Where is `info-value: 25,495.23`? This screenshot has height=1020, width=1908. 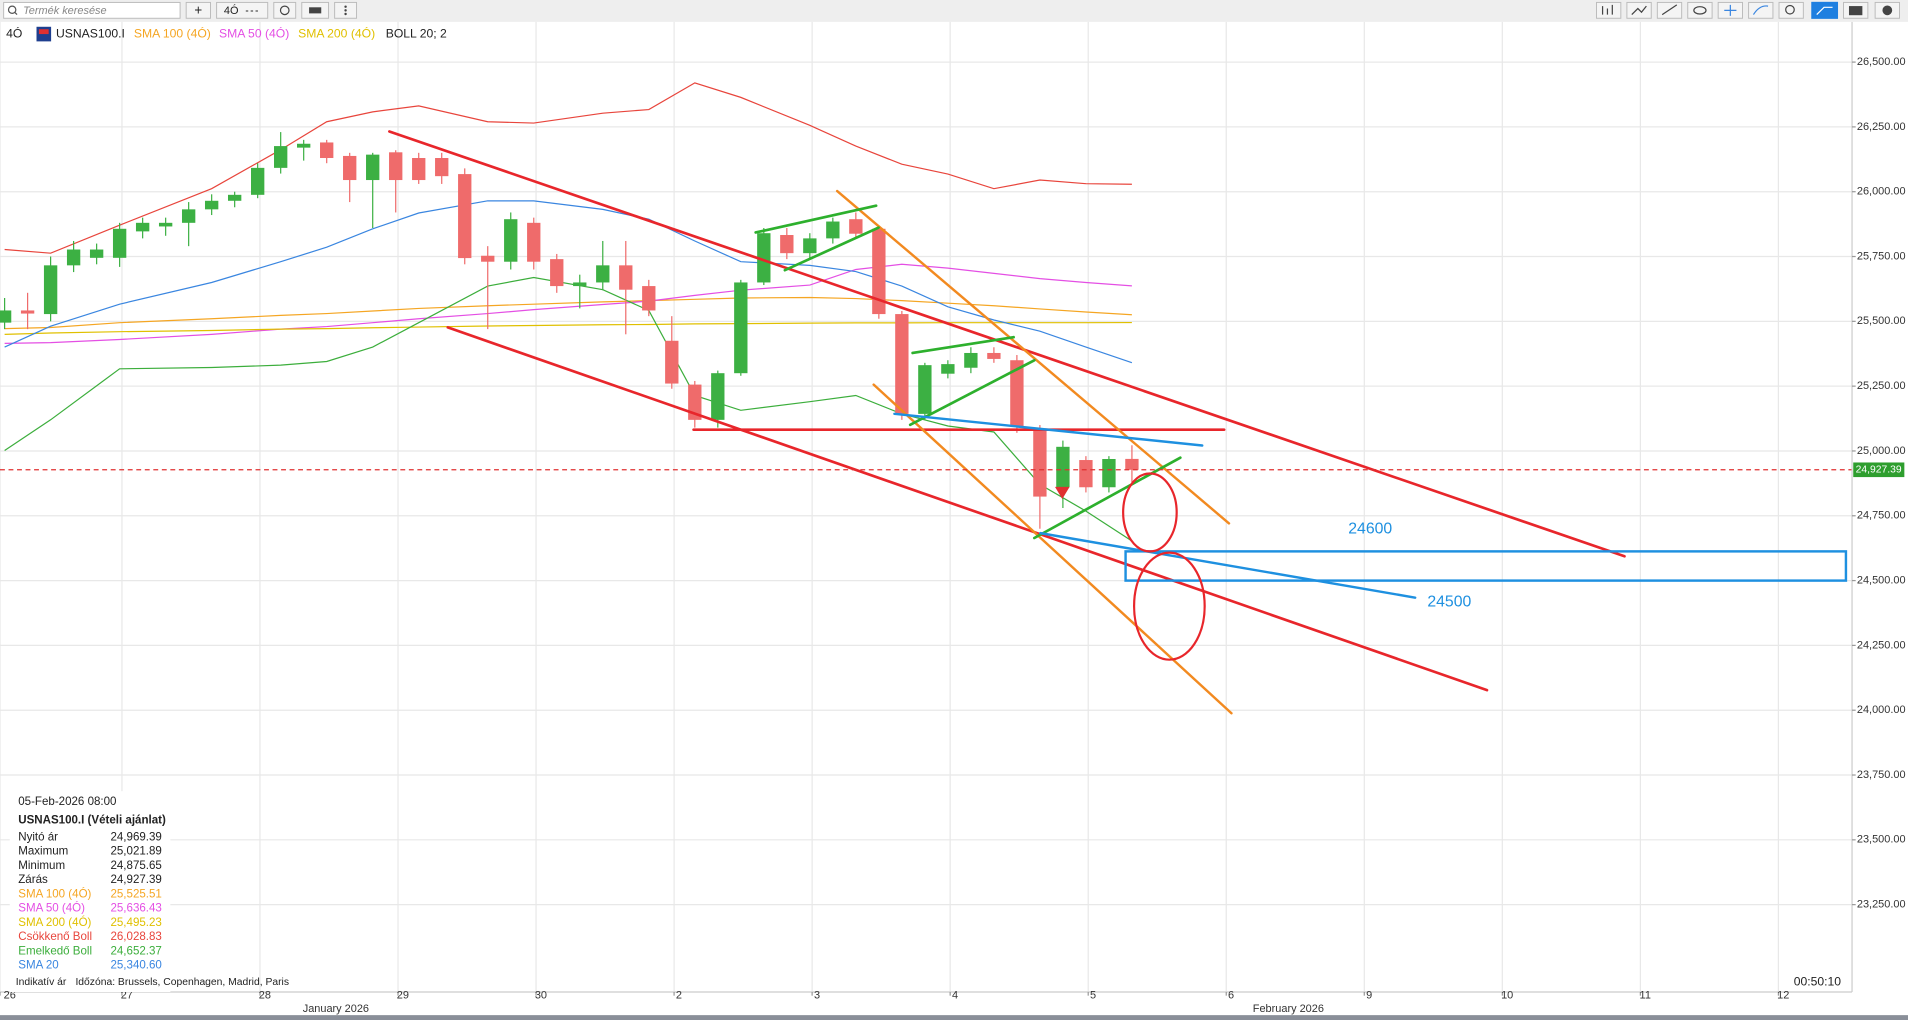 info-value: 25,495.23 is located at coordinates (135, 923).